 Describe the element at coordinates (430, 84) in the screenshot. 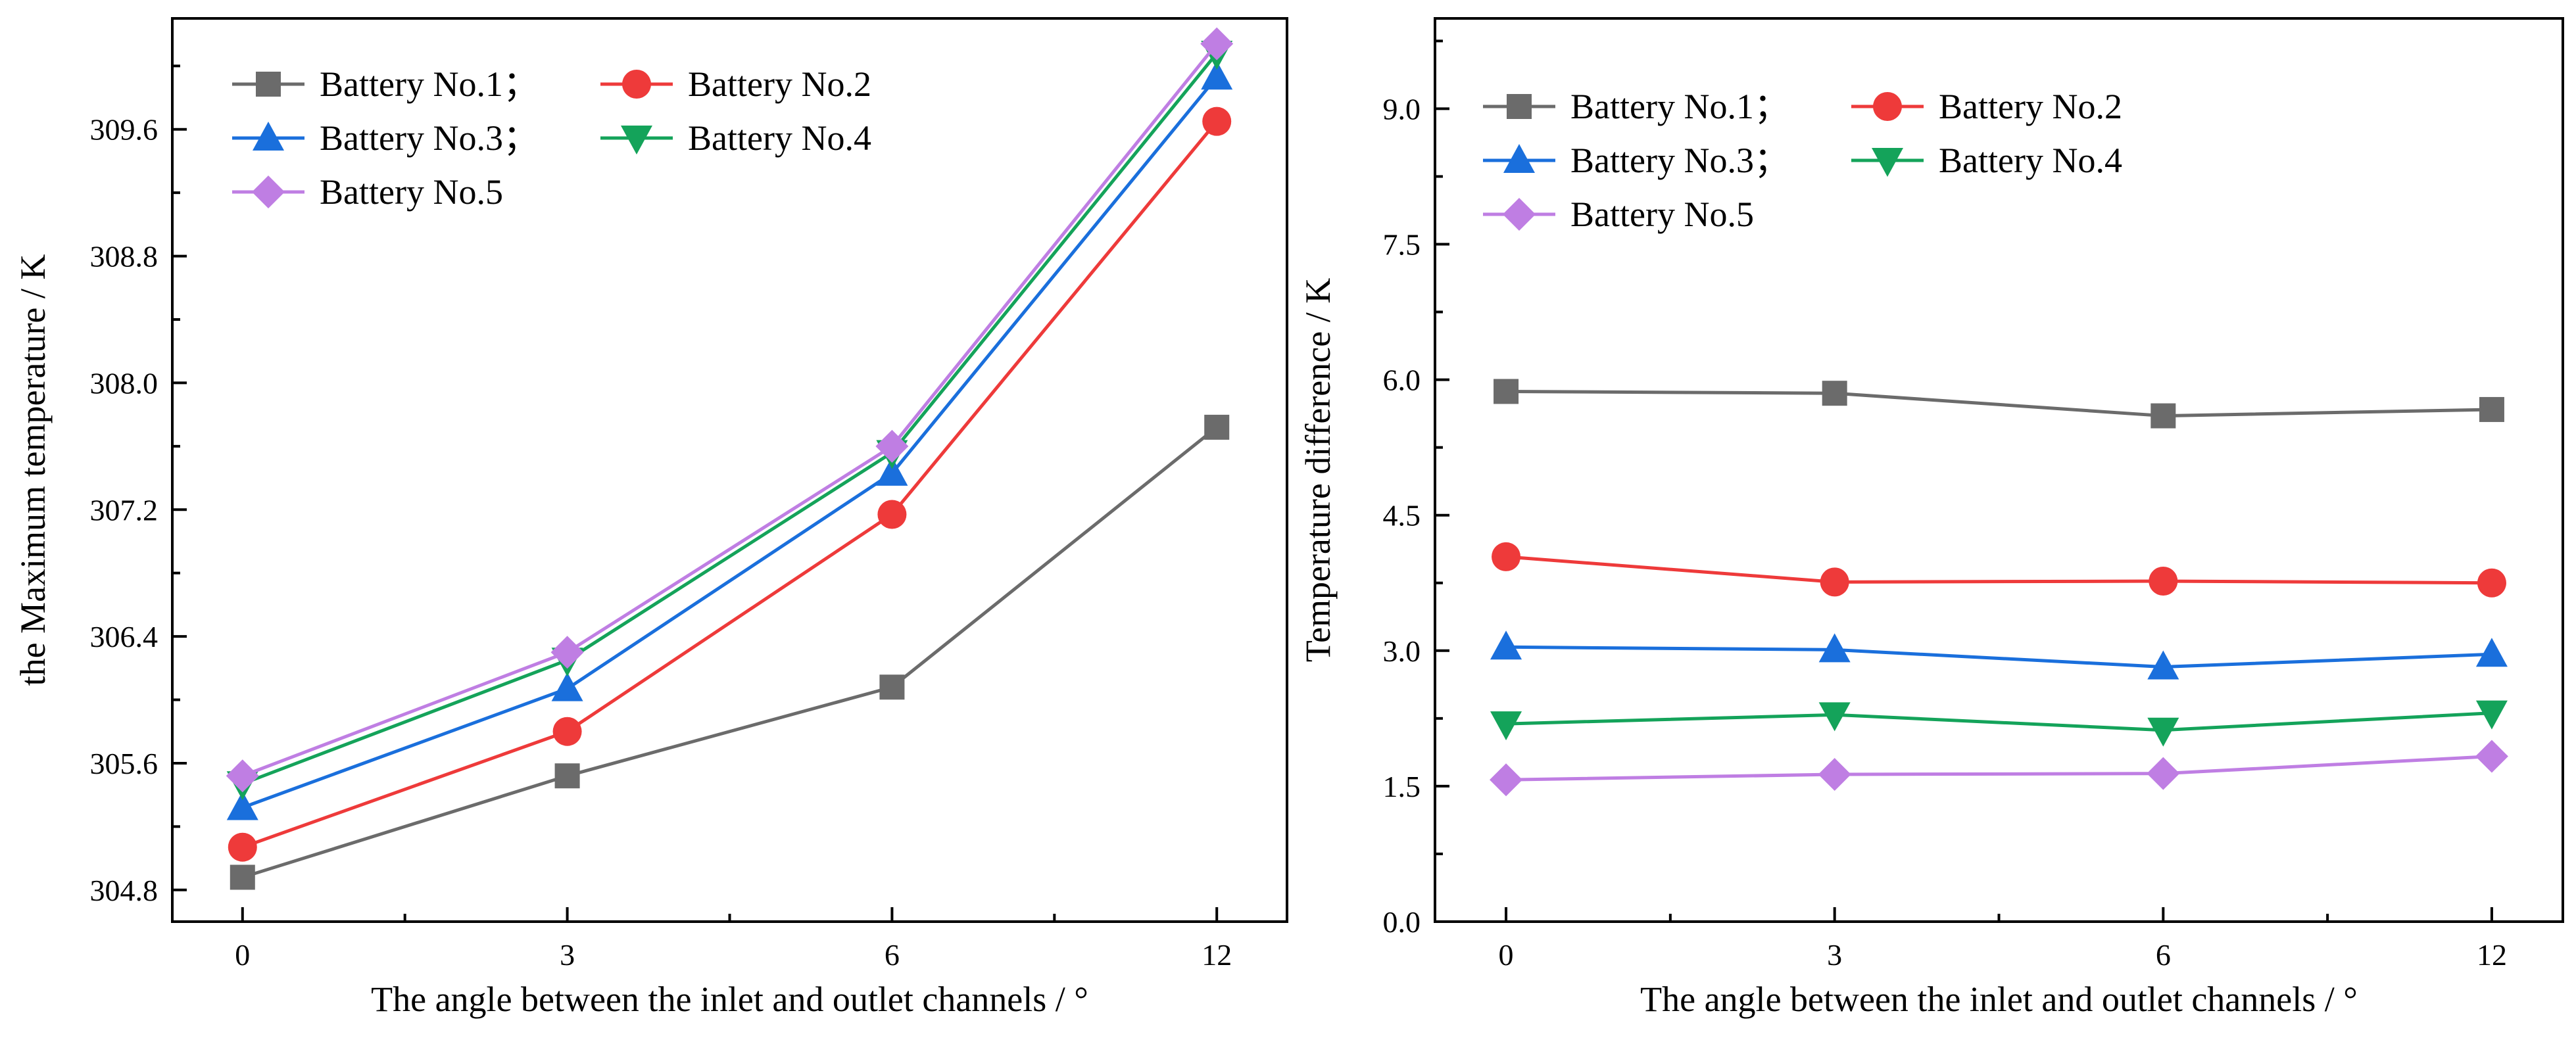

I see `legend-label: Battery No.1；` at that location.